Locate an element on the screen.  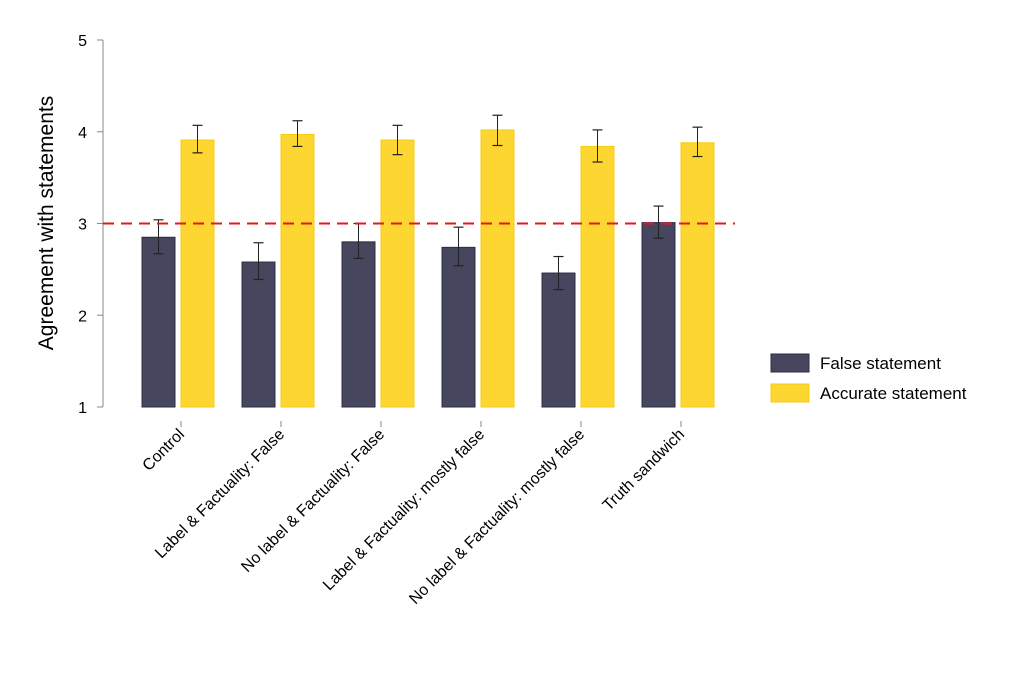
legend-label: False statement is located at coordinates (880, 363).